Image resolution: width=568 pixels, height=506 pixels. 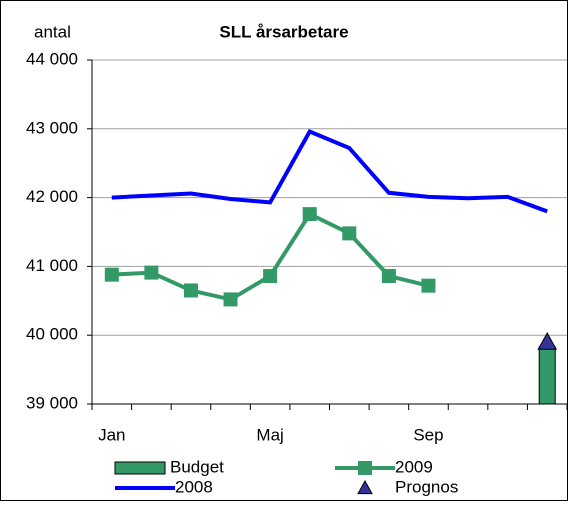 What do you see at coordinates (283, 31) in the screenshot?
I see `chart-title: SLL årsarbetare` at bounding box center [283, 31].